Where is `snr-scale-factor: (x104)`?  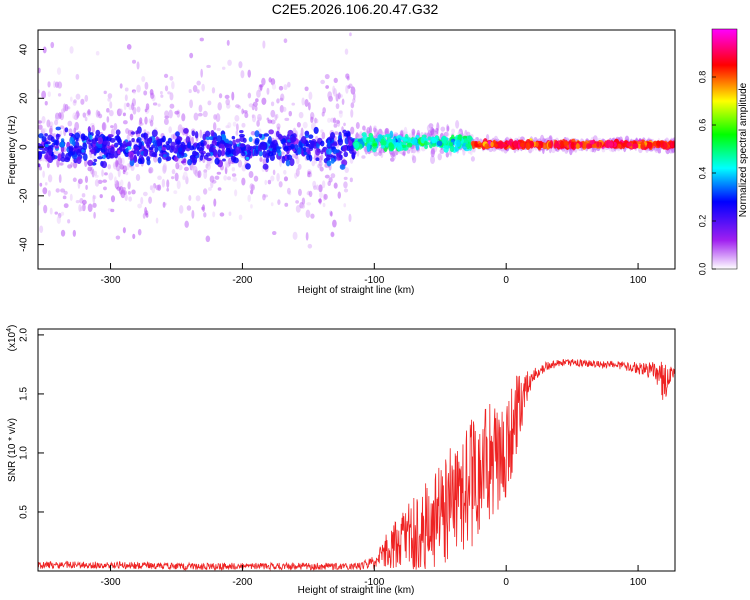 snr-scale-factor: (x104) is located at coordinates (12, 338).